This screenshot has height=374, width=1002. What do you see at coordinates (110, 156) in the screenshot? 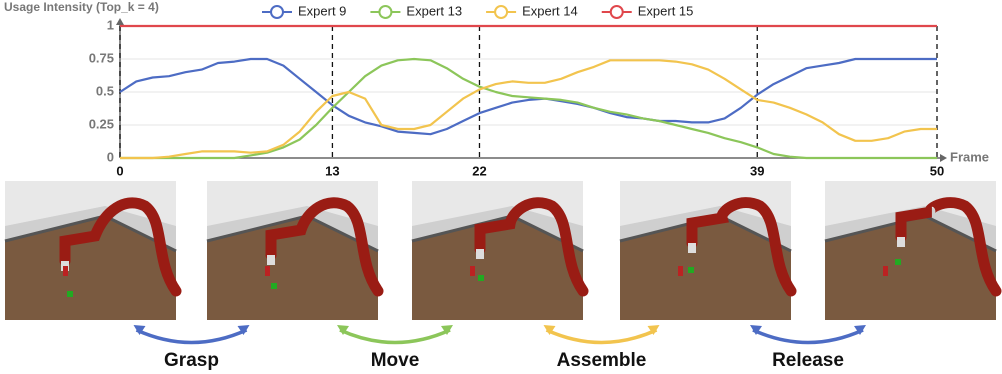
I see `y-tick-label: 0` at bounding box center [110, 156].